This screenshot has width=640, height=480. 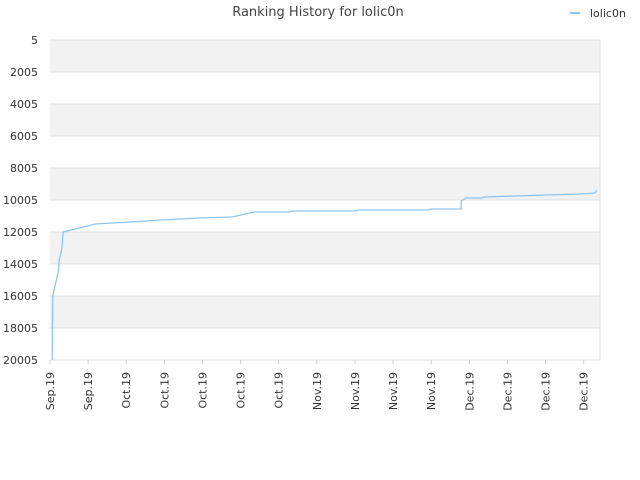 I want to click on y-tick-label: 8005, so click(x=24, y=168).